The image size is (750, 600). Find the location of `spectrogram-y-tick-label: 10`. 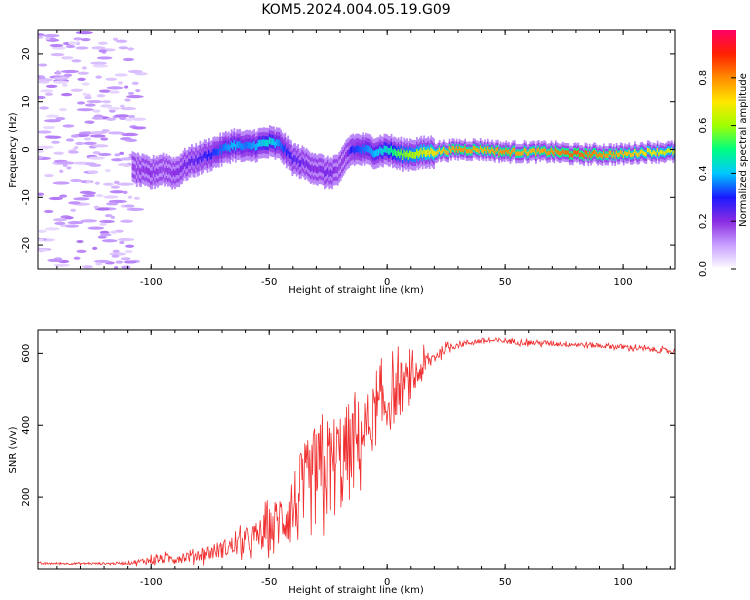

spectrogram-y-tick-label: 10 is located at coordinates (26, 101).